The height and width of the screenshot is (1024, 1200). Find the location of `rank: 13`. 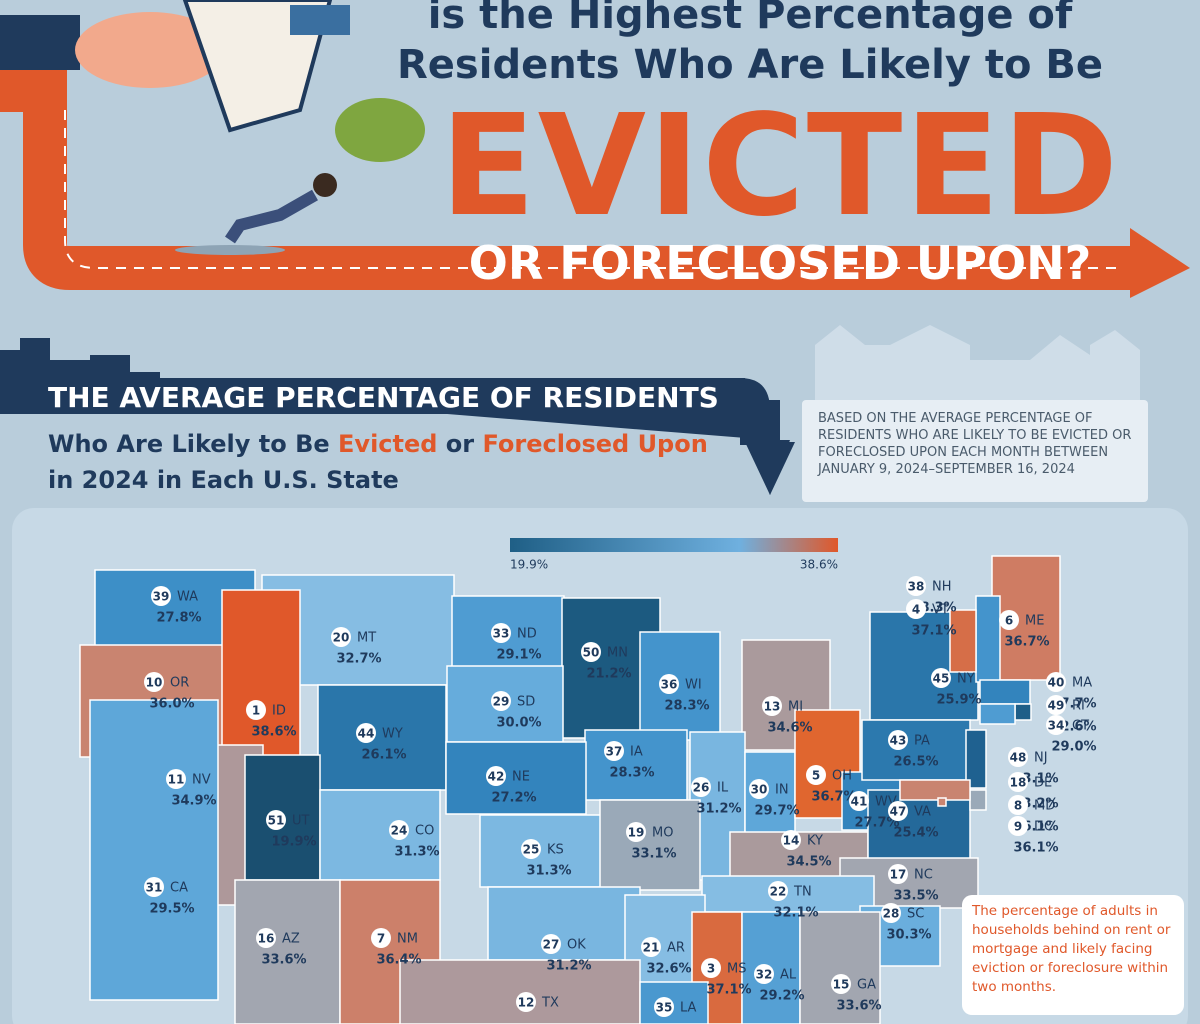

rank: 13 is located at coordinates (772, 707).